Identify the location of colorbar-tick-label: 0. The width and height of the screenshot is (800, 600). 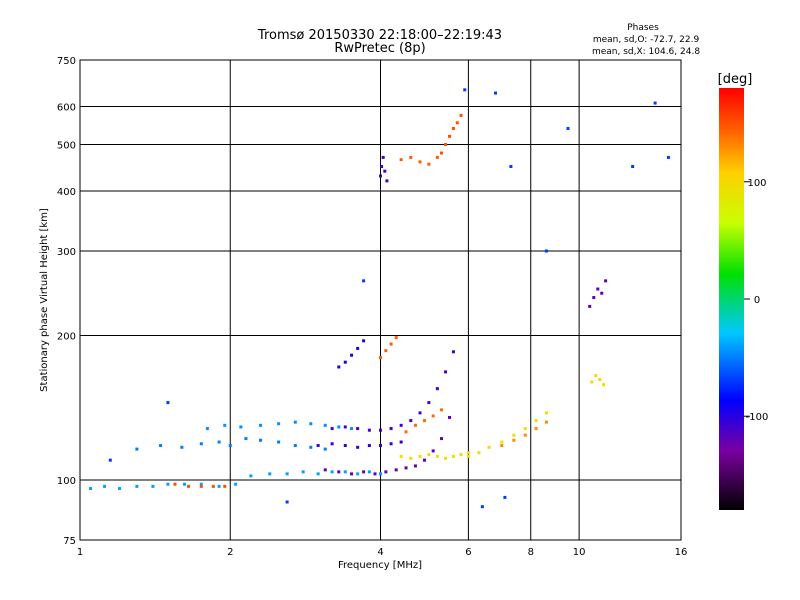
(757, 300).